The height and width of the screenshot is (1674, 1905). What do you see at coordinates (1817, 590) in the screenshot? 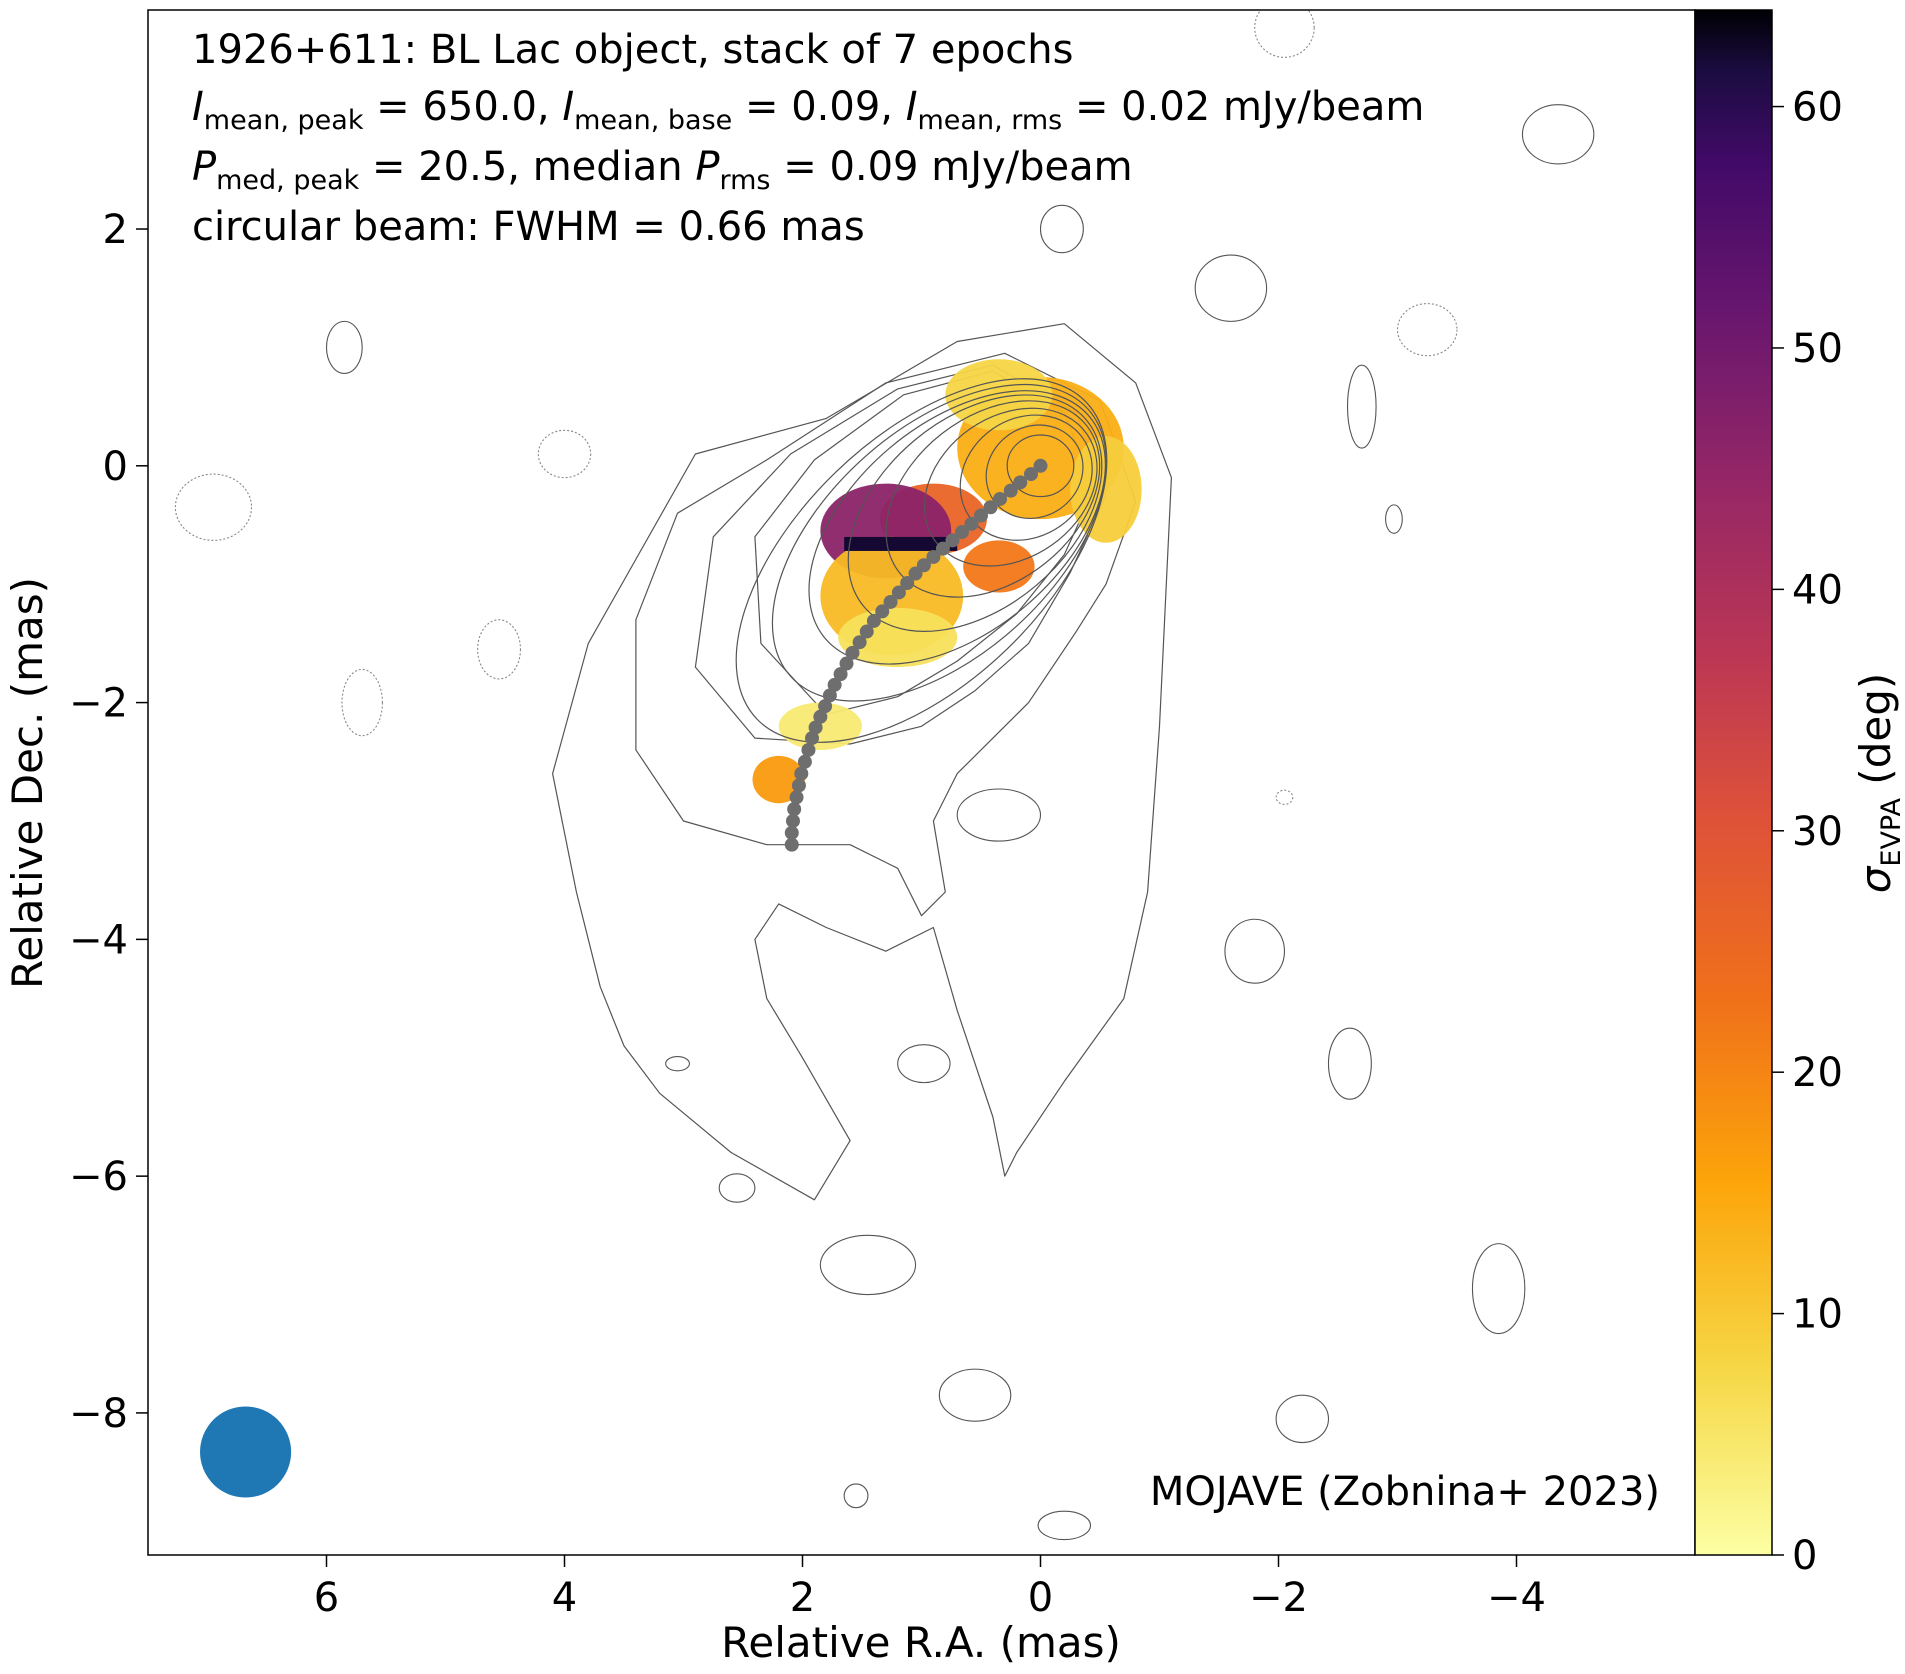
I see `colorbar-tick-label-4: 40` at bounding box center [1817, 590].